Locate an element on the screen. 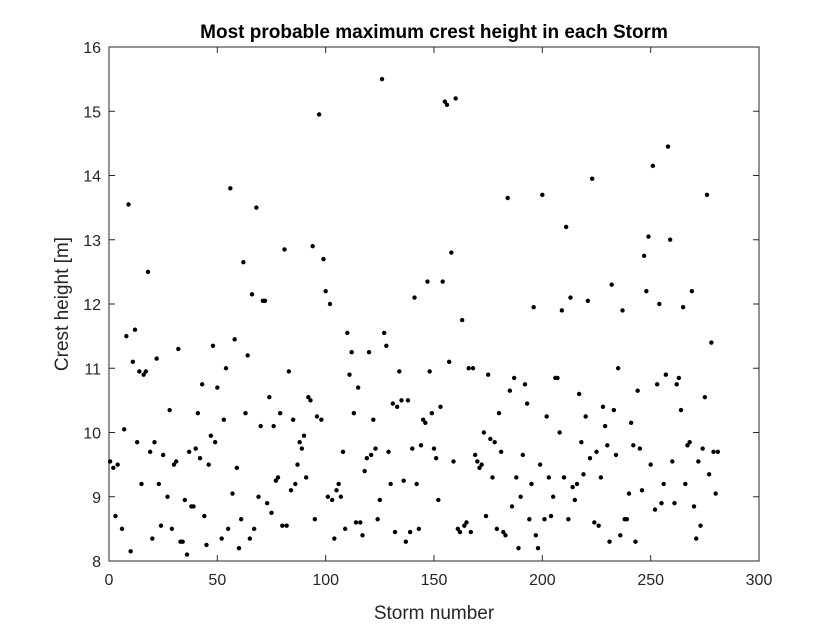  x-tick-label: 0 is located at coordinates (109, 580).